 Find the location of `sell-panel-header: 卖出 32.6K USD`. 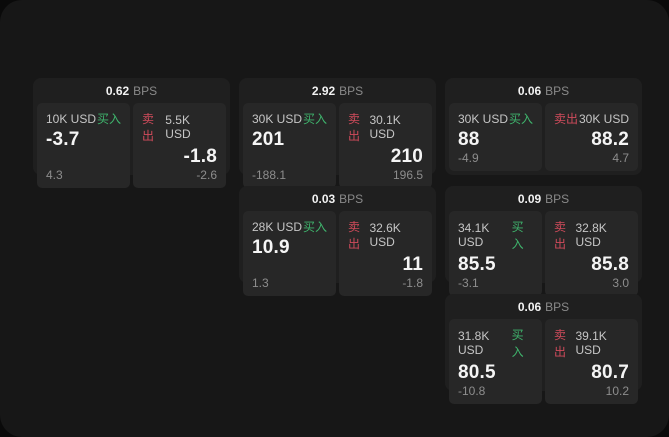

sell-panel-header: 卖出 32.6K USD is located at coordinates (385, 235).